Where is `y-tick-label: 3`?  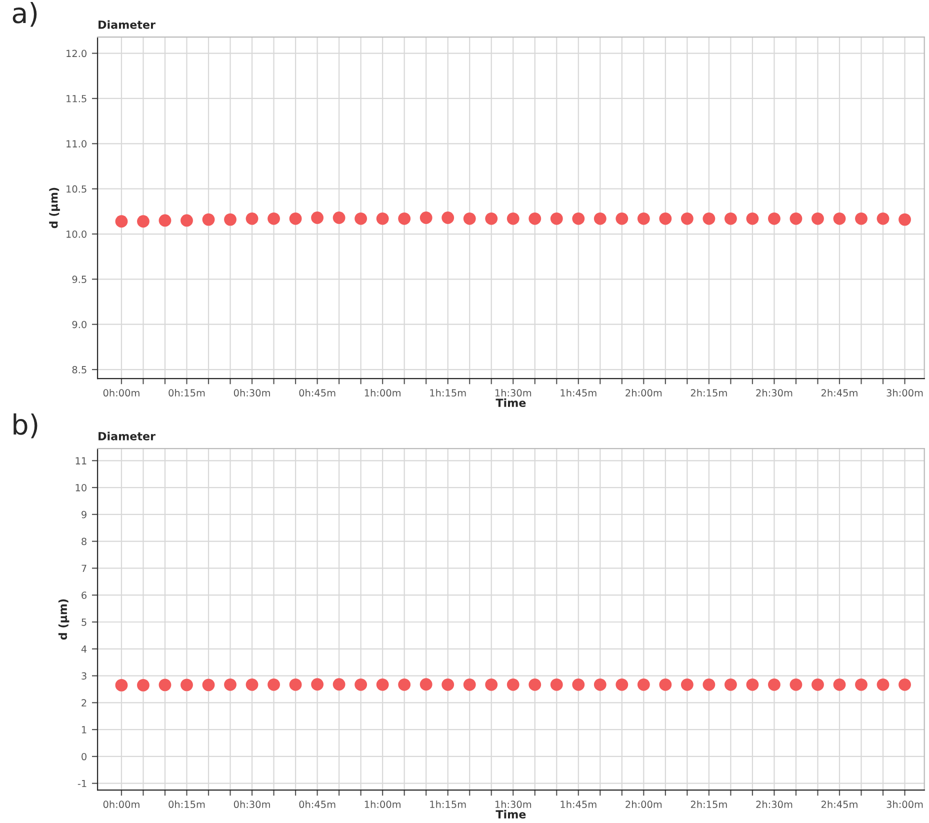 y-tick-label: 3 is located at coordinates (84, 676).